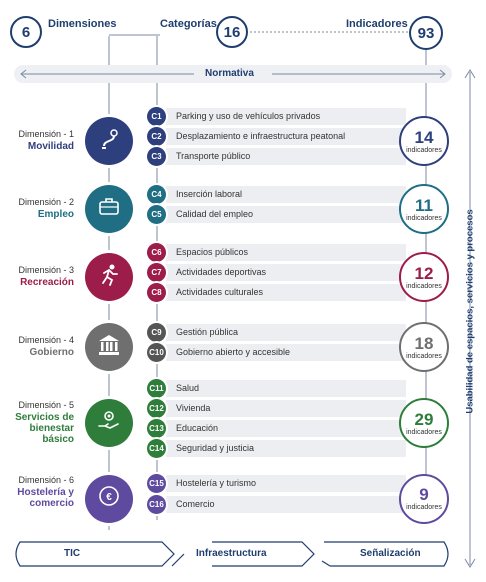 This screenshot has width=486, height=582. What do you see at coordinates (72, 553) in the screenshot?
I see `tic-label: TIC` at bounding box center [72, 553].